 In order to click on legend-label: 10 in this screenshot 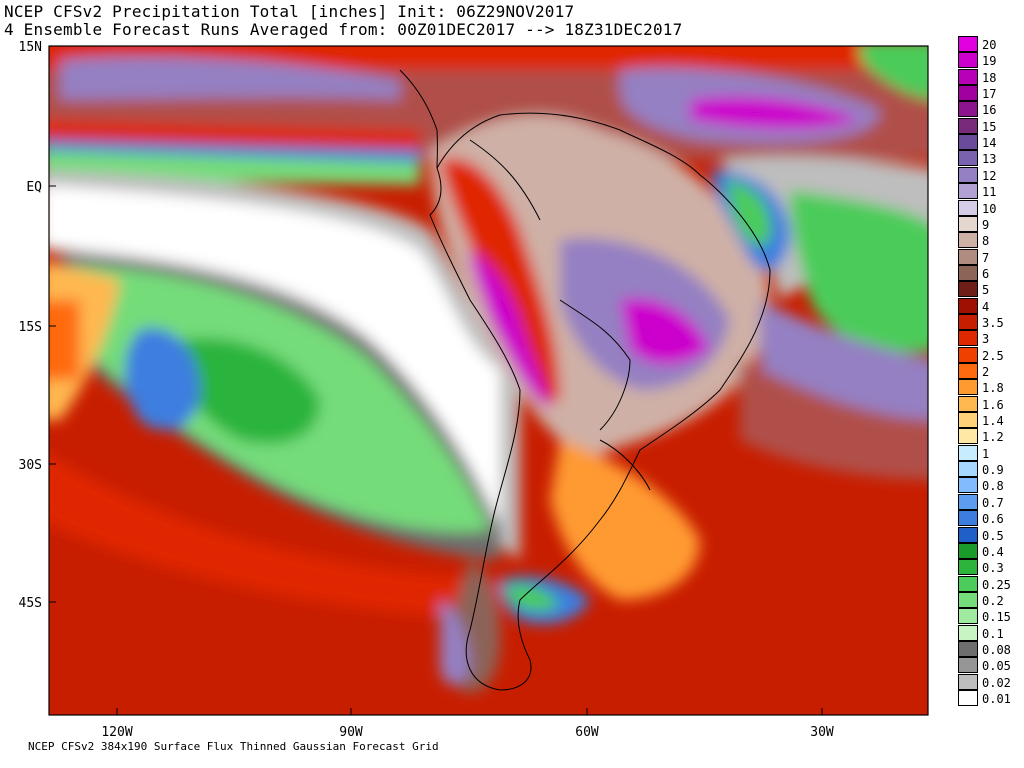, I will do `click(989, 208)`.